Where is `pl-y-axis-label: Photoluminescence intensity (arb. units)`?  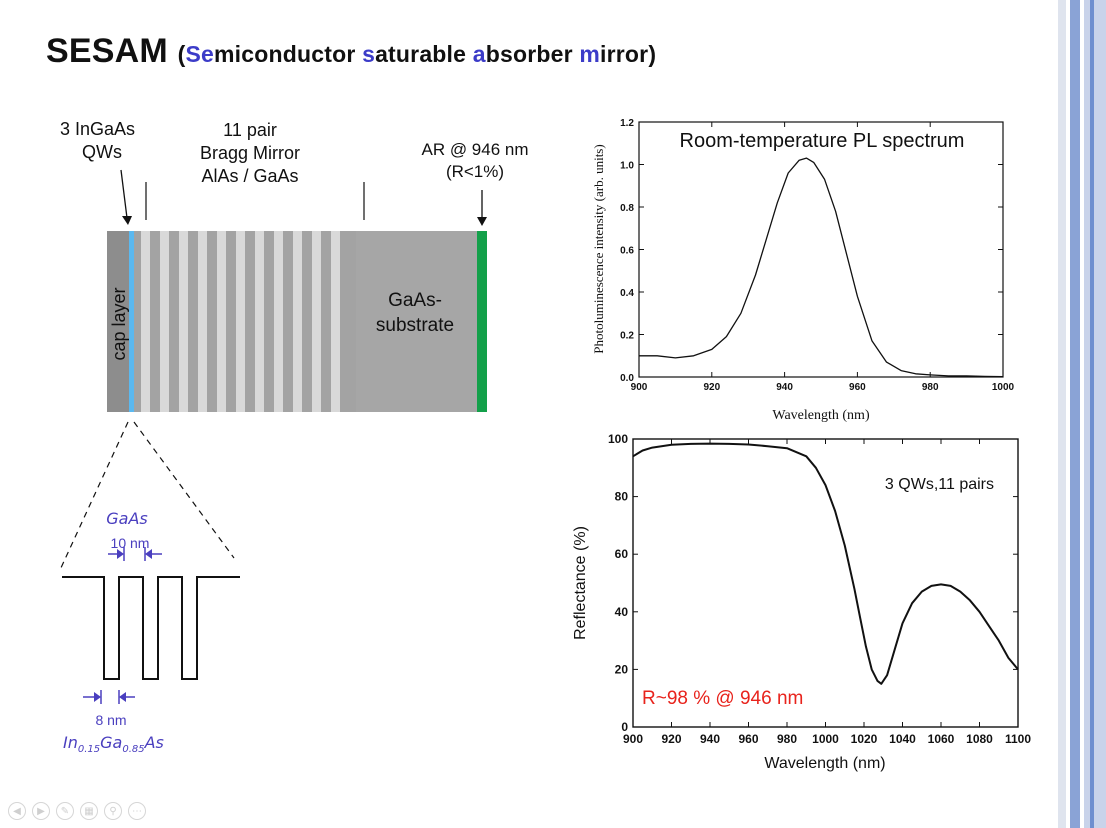 pl-y-axis-label: Photoluminescence intensity (arb. units) is located at coordinates (598, 248).